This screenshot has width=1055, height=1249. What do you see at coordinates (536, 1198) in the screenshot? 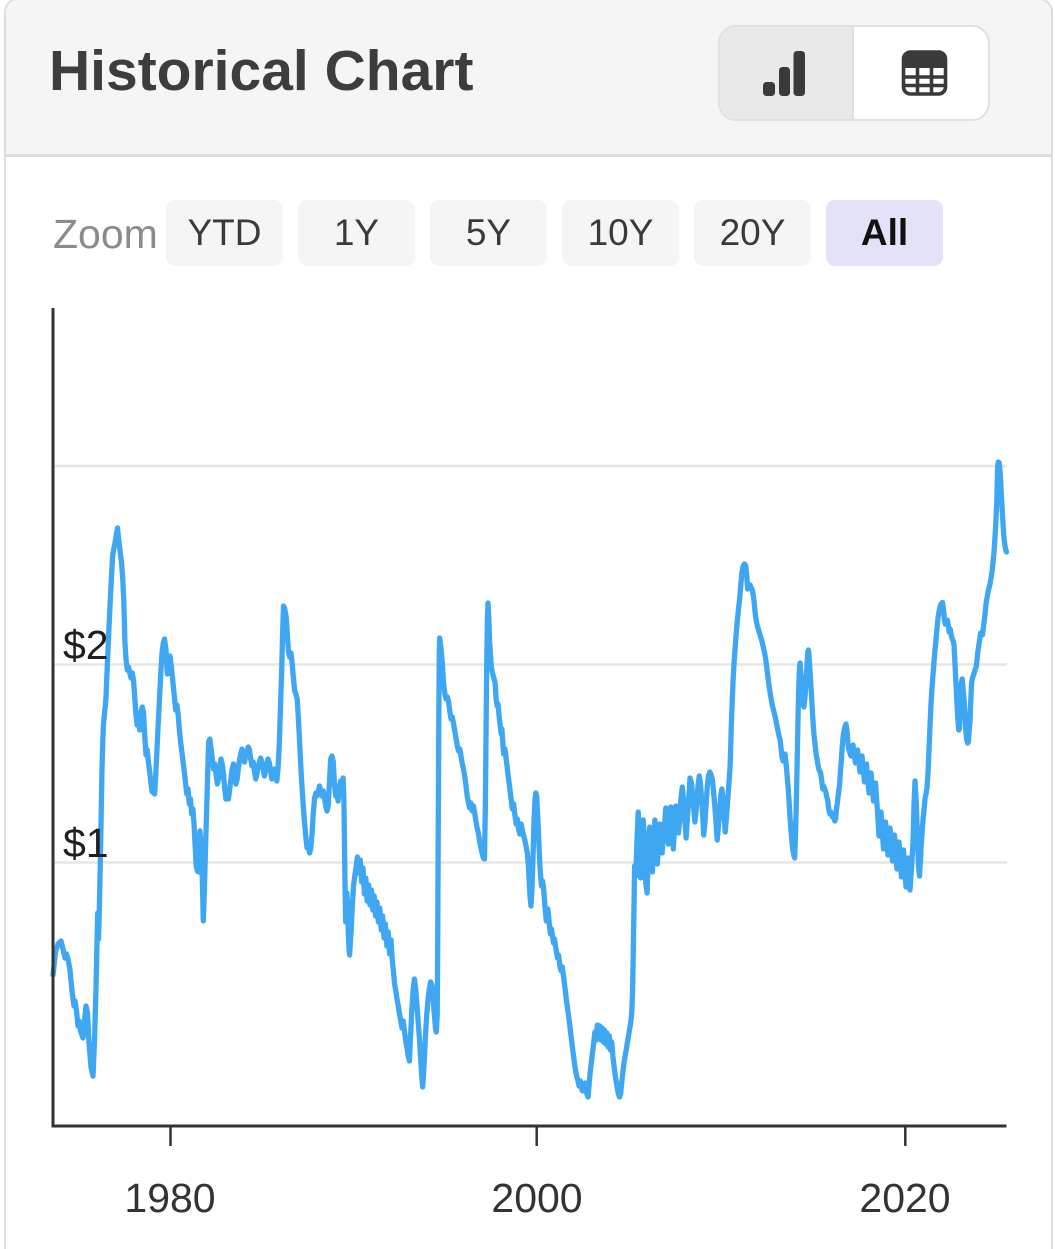
I see `svg-text: 2000` at bounding box center [536, 1198].